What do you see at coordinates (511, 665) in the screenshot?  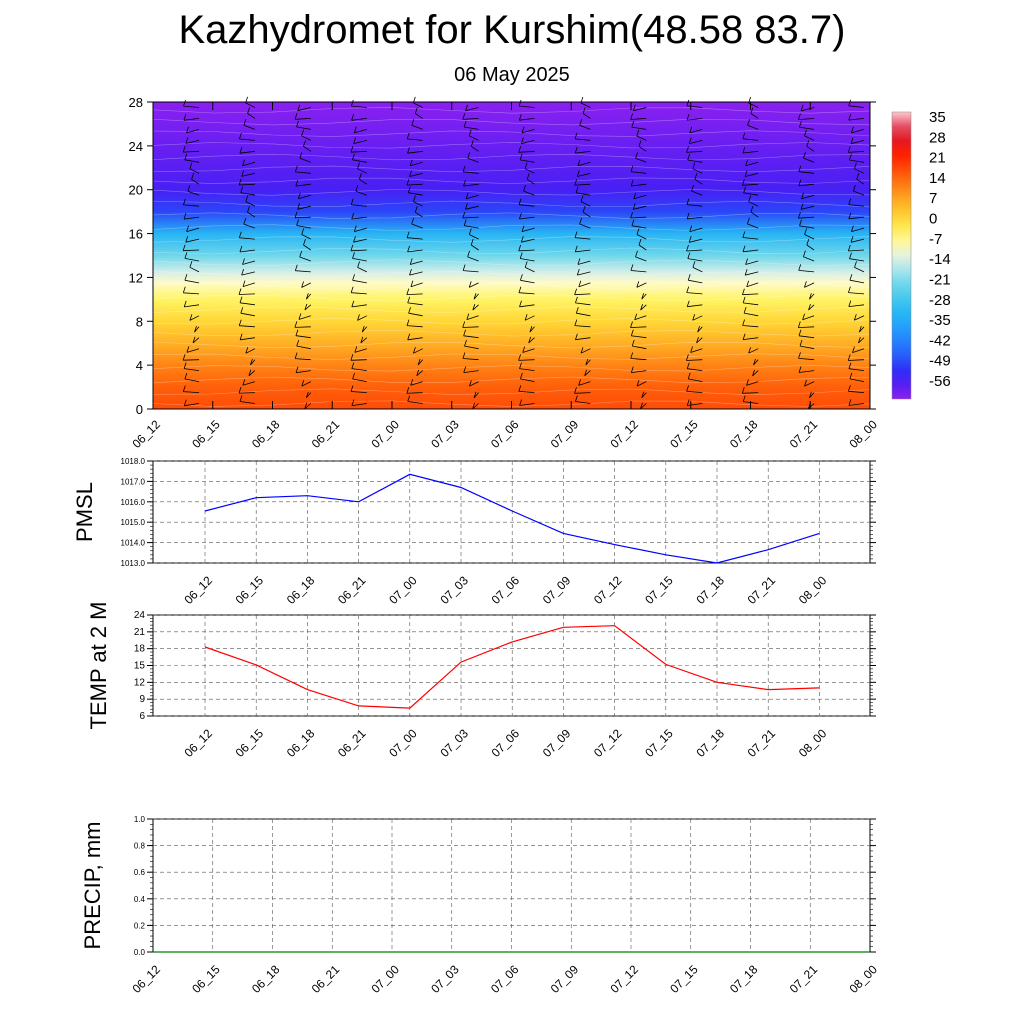 I see `temp-panel` at bounding box center [511, 665].